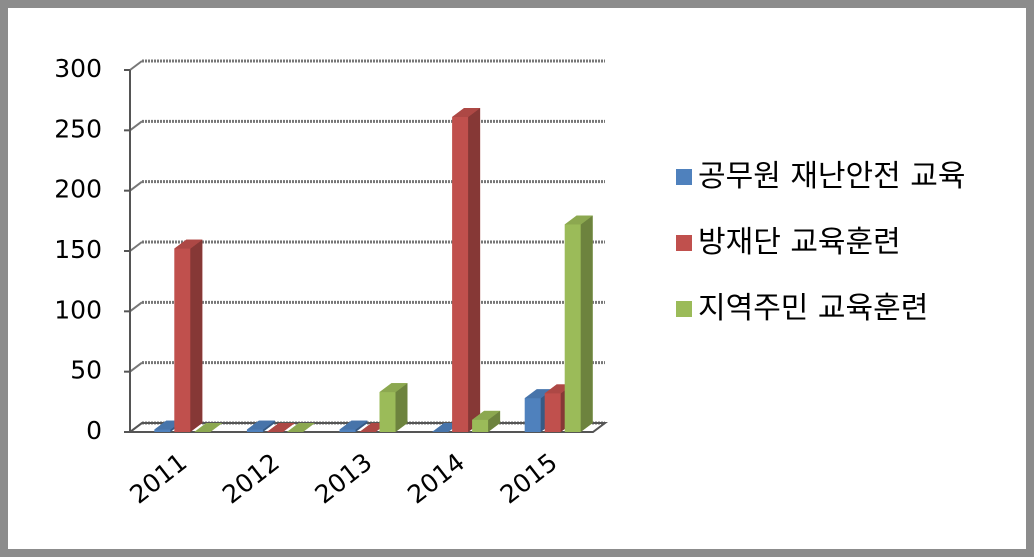 The height and width of the screenshot is (557, 1034). What do you see at coordinates (94, 430) in the screenshot?
I see `y-tick-label: 0` at bounding box center [94, 430].